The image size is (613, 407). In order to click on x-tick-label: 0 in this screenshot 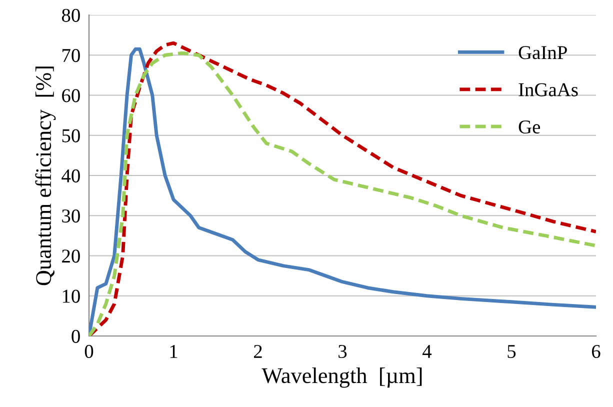, I will do `click(89, 351)`.